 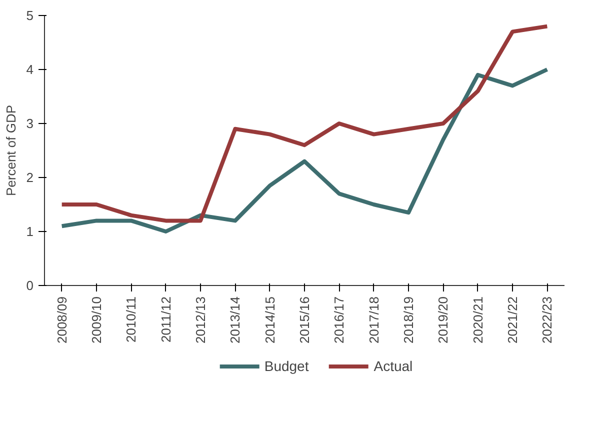 I want to click on x-tick-label: 2016/17, so click(x=339, y=320).